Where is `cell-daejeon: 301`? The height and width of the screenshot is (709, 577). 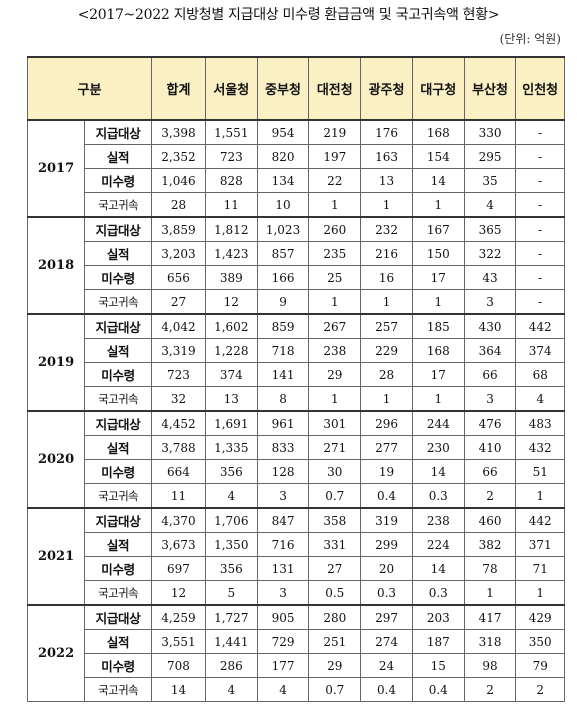 cell-daejeon: 301 is located at coordinates (335, 423).